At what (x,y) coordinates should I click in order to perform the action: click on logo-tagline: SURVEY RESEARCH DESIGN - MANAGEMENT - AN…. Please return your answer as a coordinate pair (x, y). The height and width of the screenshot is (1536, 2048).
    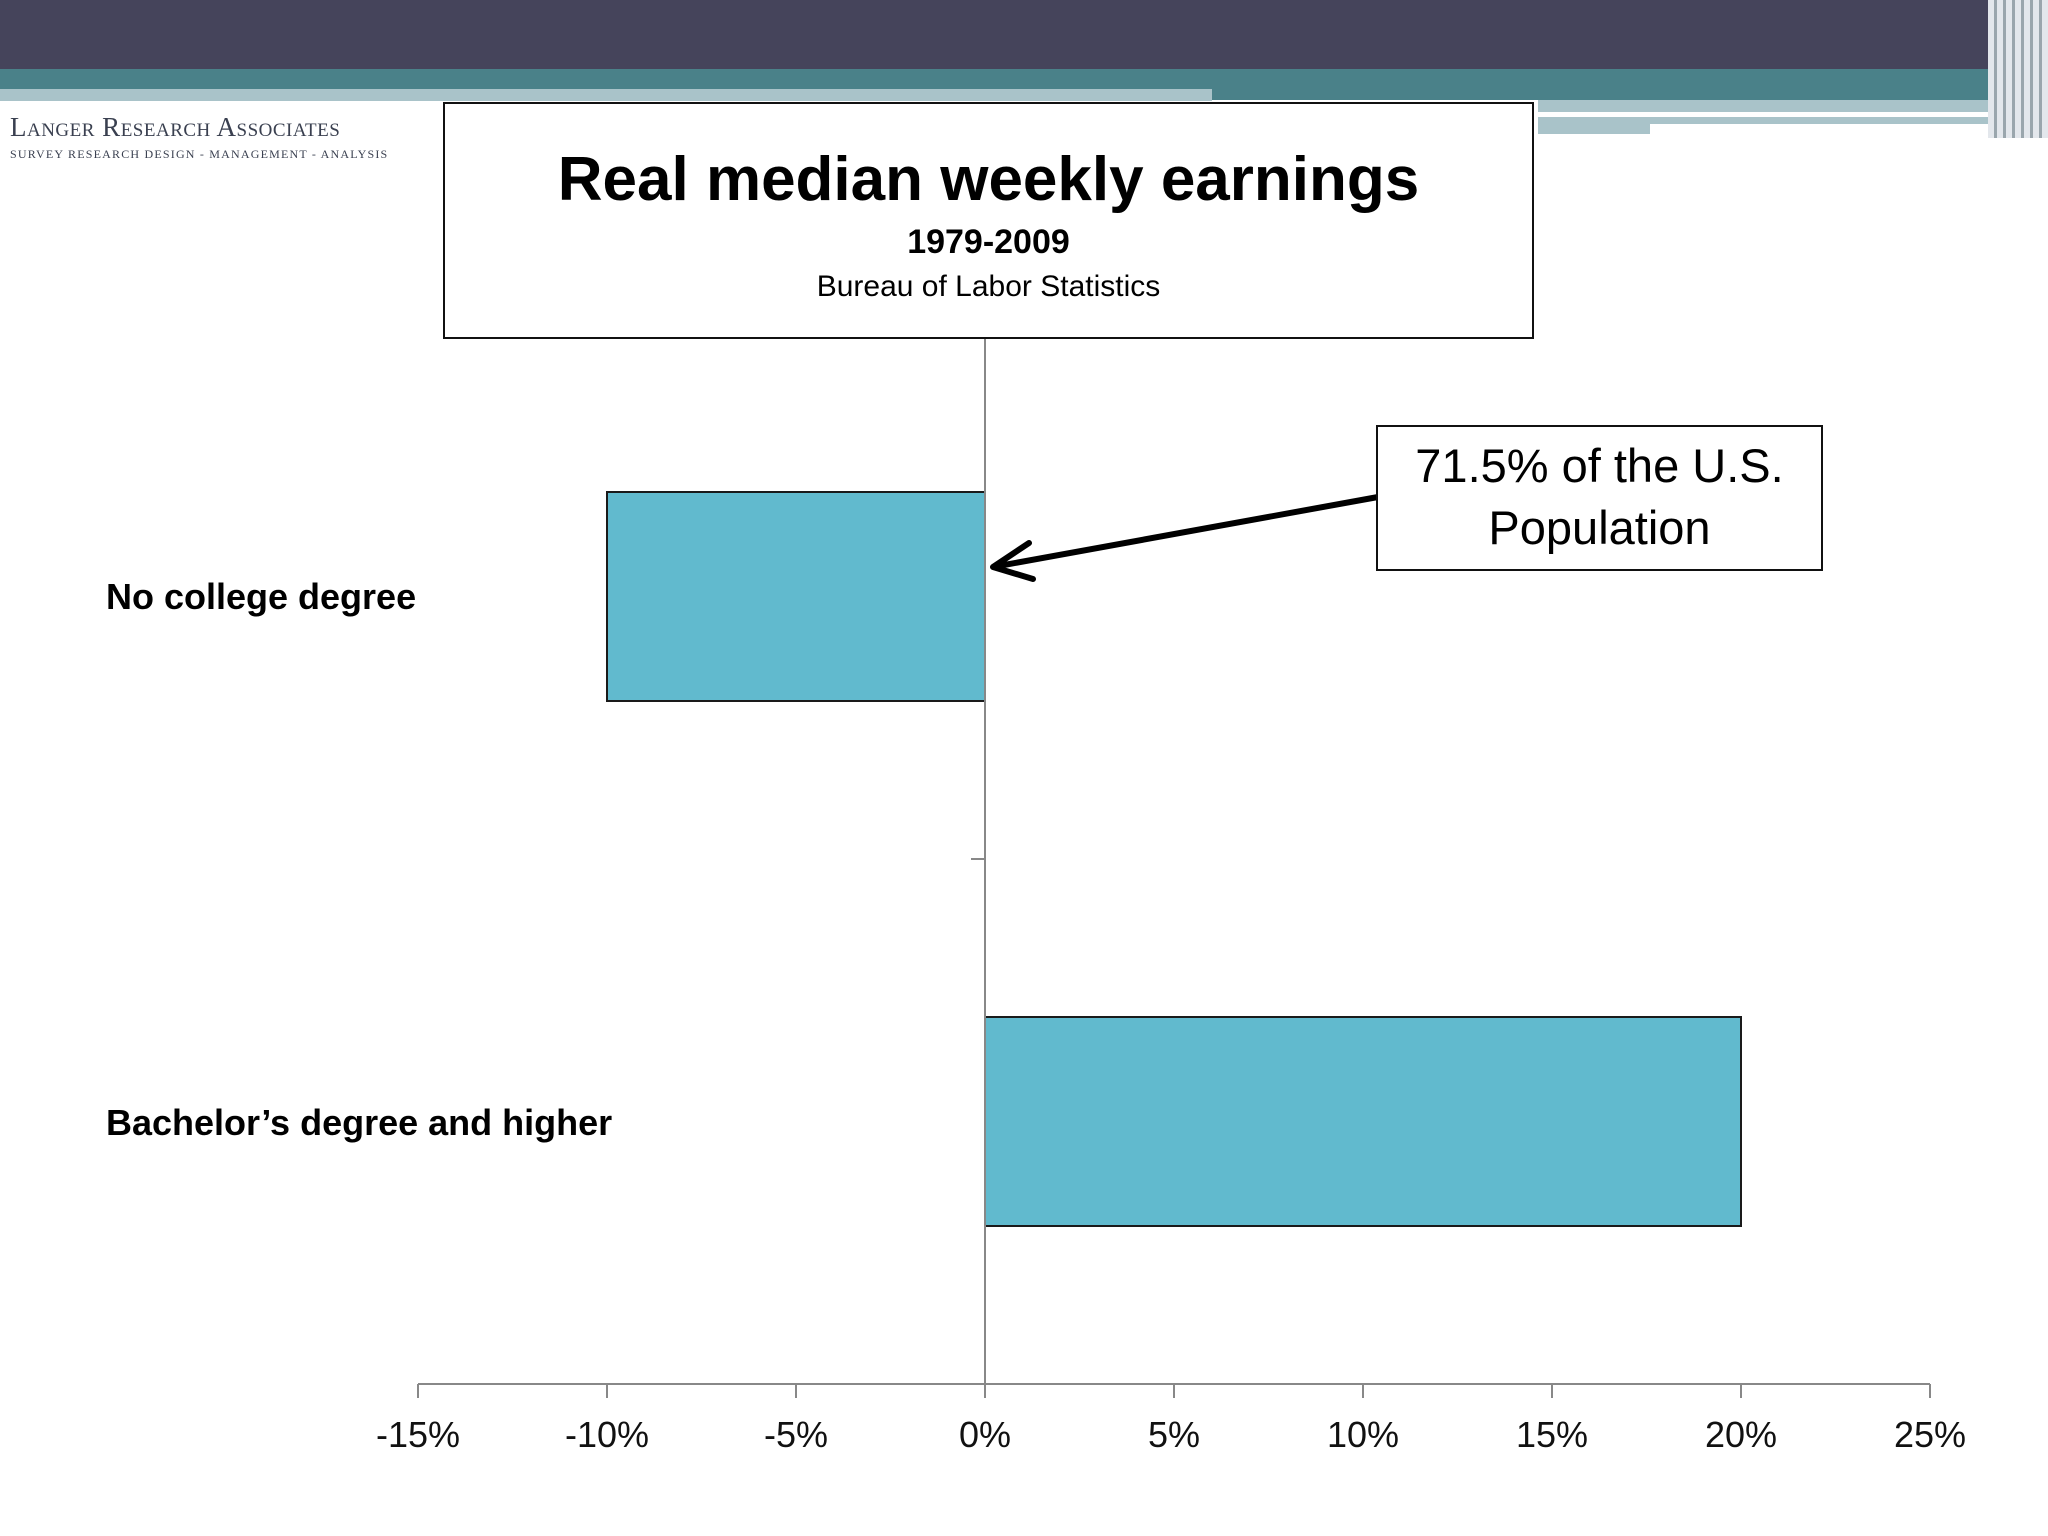
    Looking at the image, I should click on (199, 154).